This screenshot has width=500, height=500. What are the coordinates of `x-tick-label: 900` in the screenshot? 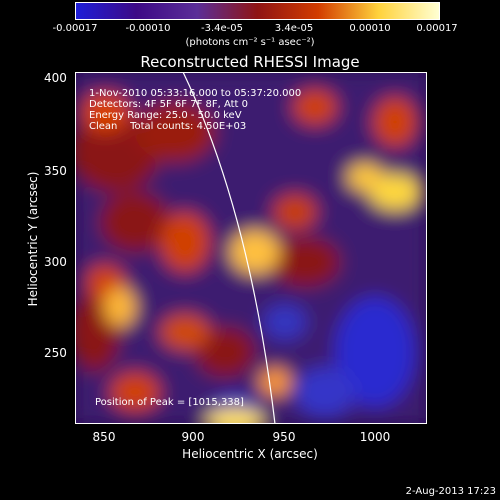 It's located at (193, 437).